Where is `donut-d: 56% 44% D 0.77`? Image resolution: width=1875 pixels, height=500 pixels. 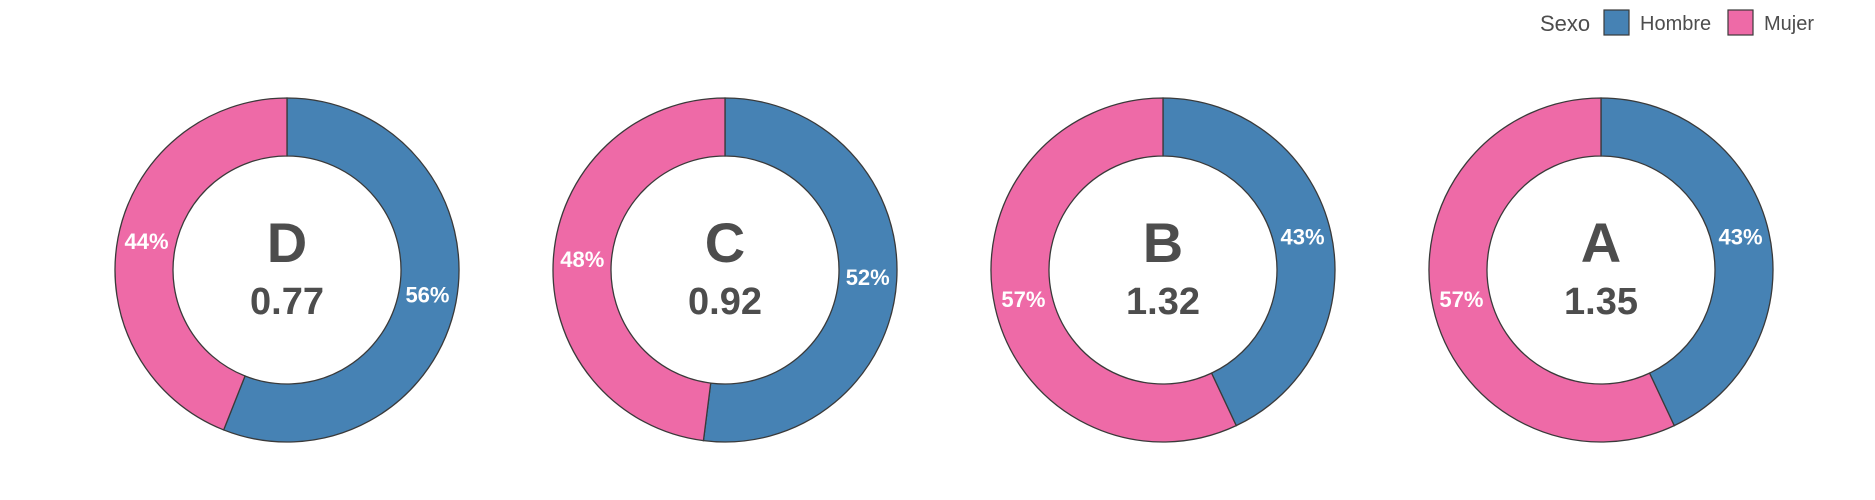 donut-d: 56% 44% D 0.77 is located at coordinates (287, 270).